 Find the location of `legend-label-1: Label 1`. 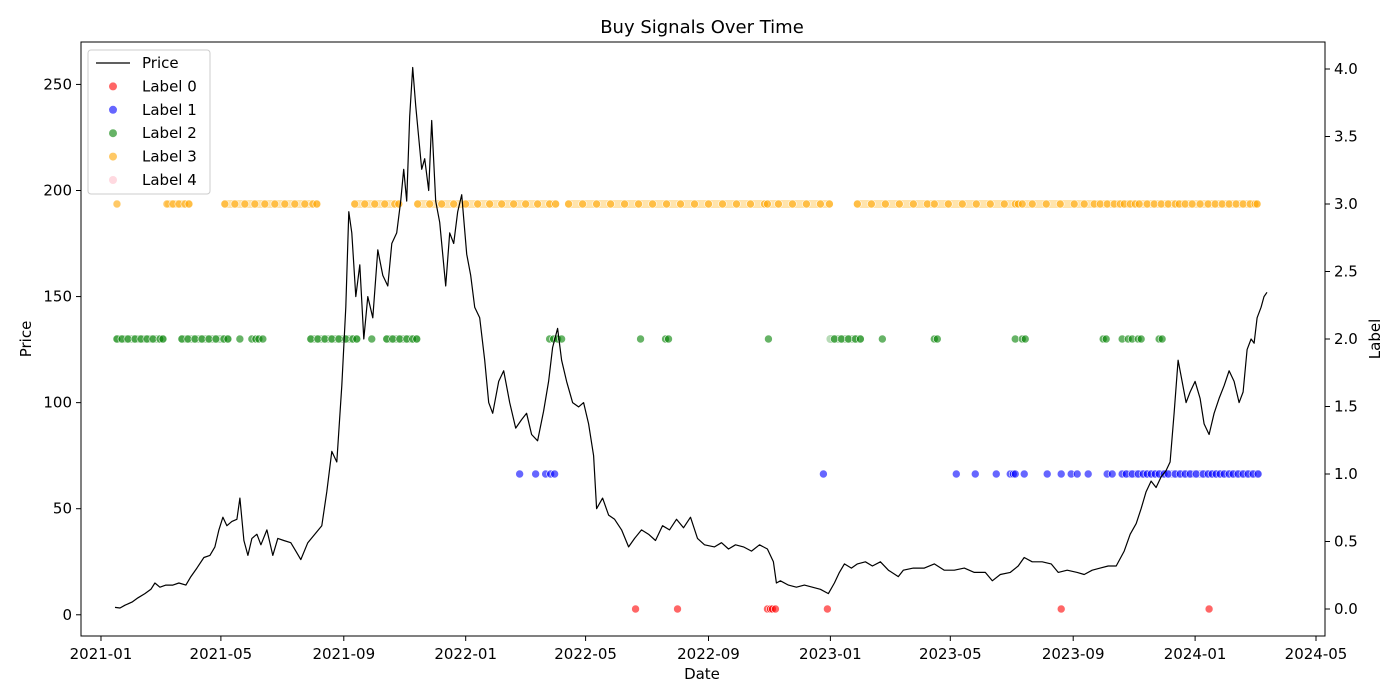

legend-label-1: Label 1 is located at coordinates (169, 110).